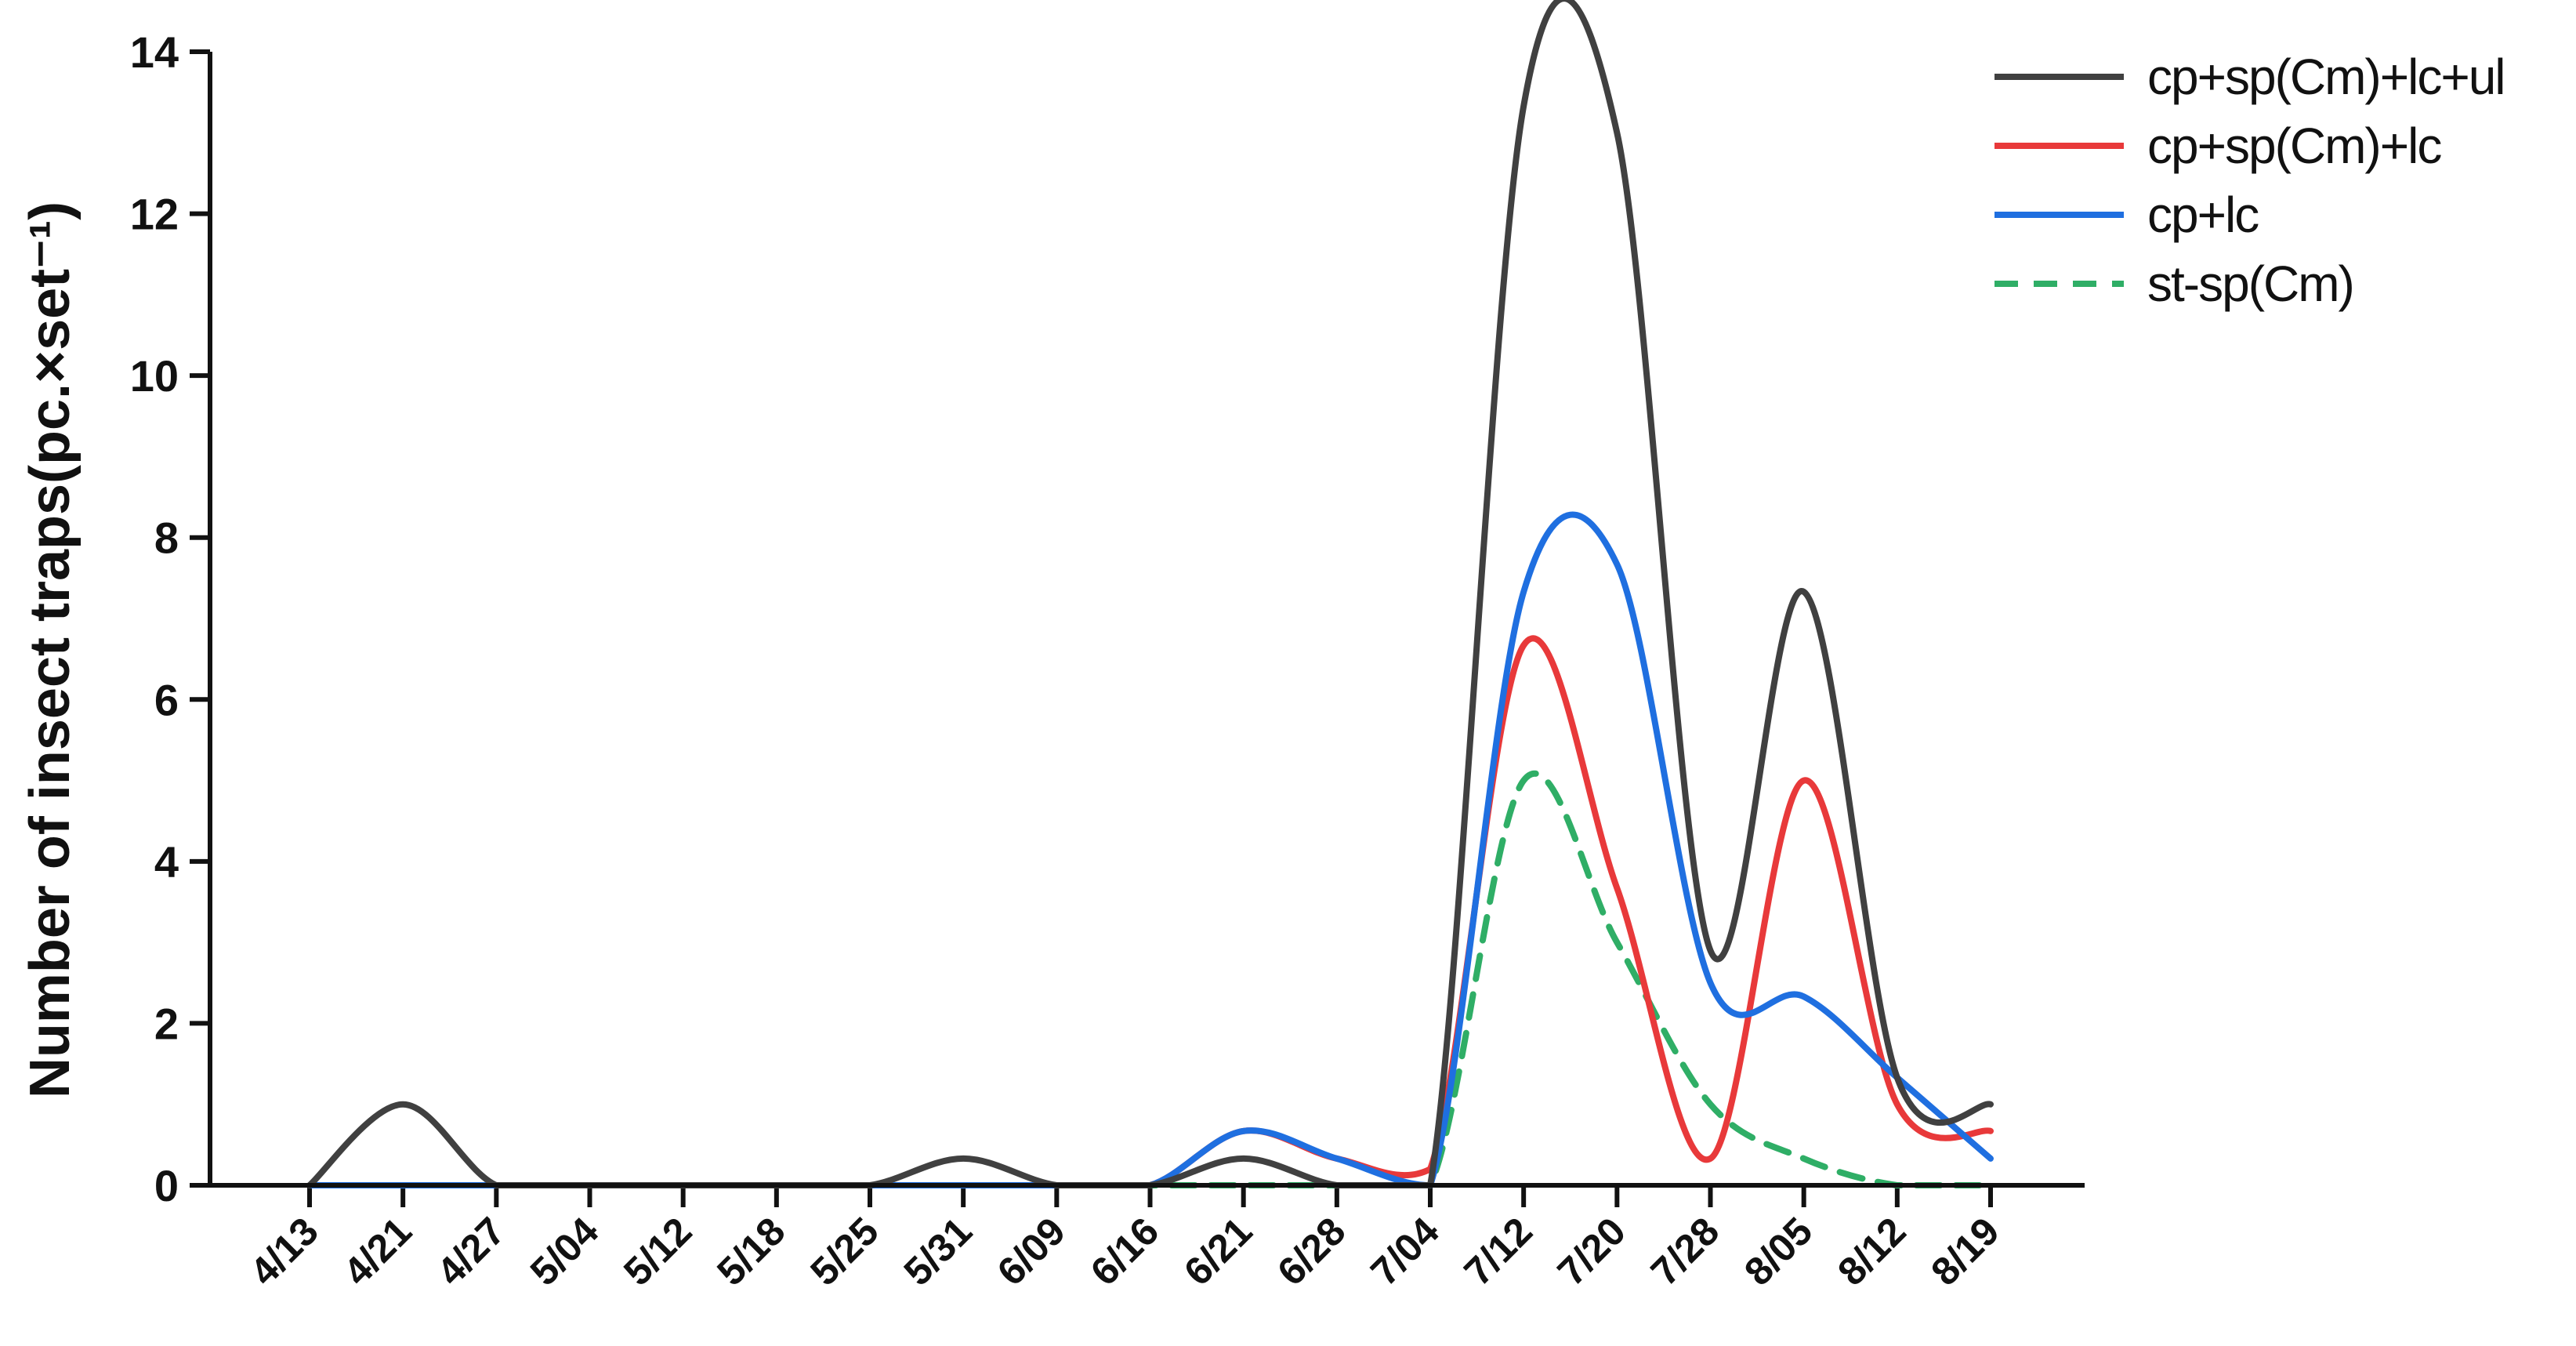 The height and width of the screenshot is (1346, 2576). I want to click on x-tick-label: 4/13, so click(283, 1251).